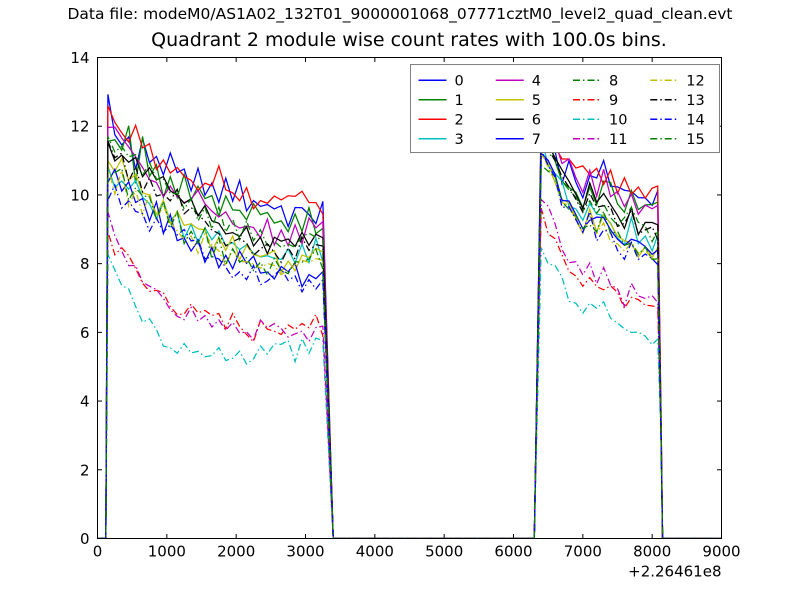  I want to click on x-tick-label: 5000, so click(444, 552).